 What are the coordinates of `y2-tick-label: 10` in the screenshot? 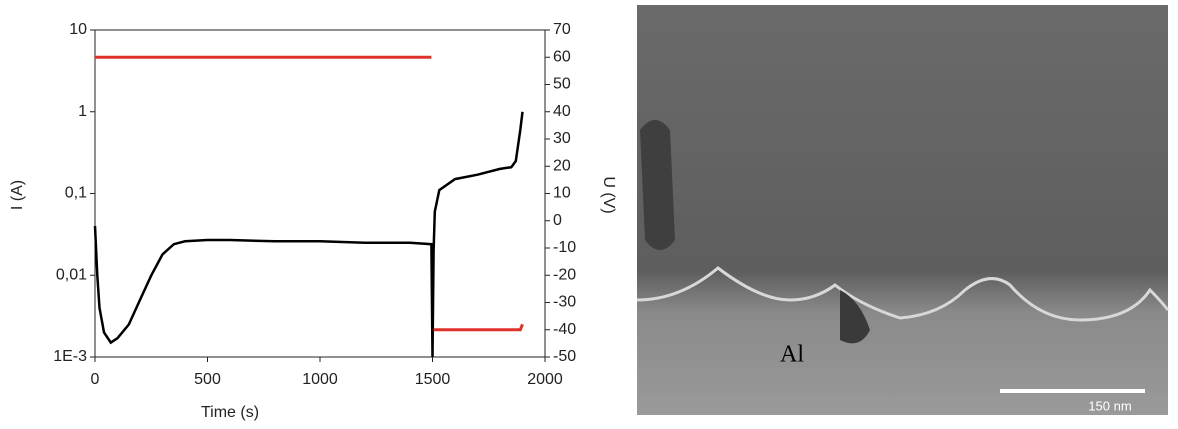 It's located at (562, 193).